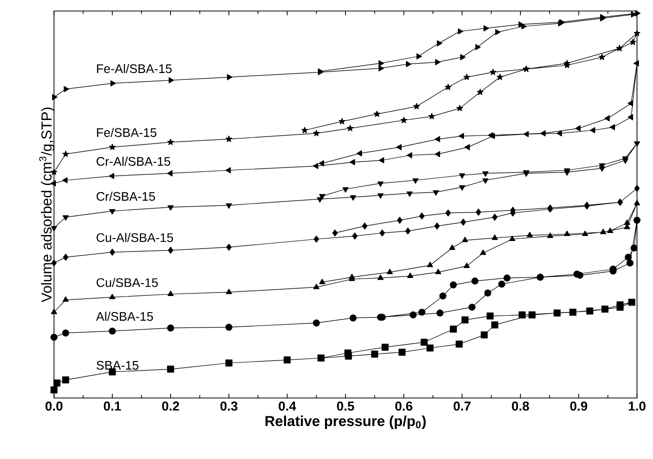 This screenshot has height=459, width=653. I want to click on x-tick-label: 0.2, so click(171, 406).